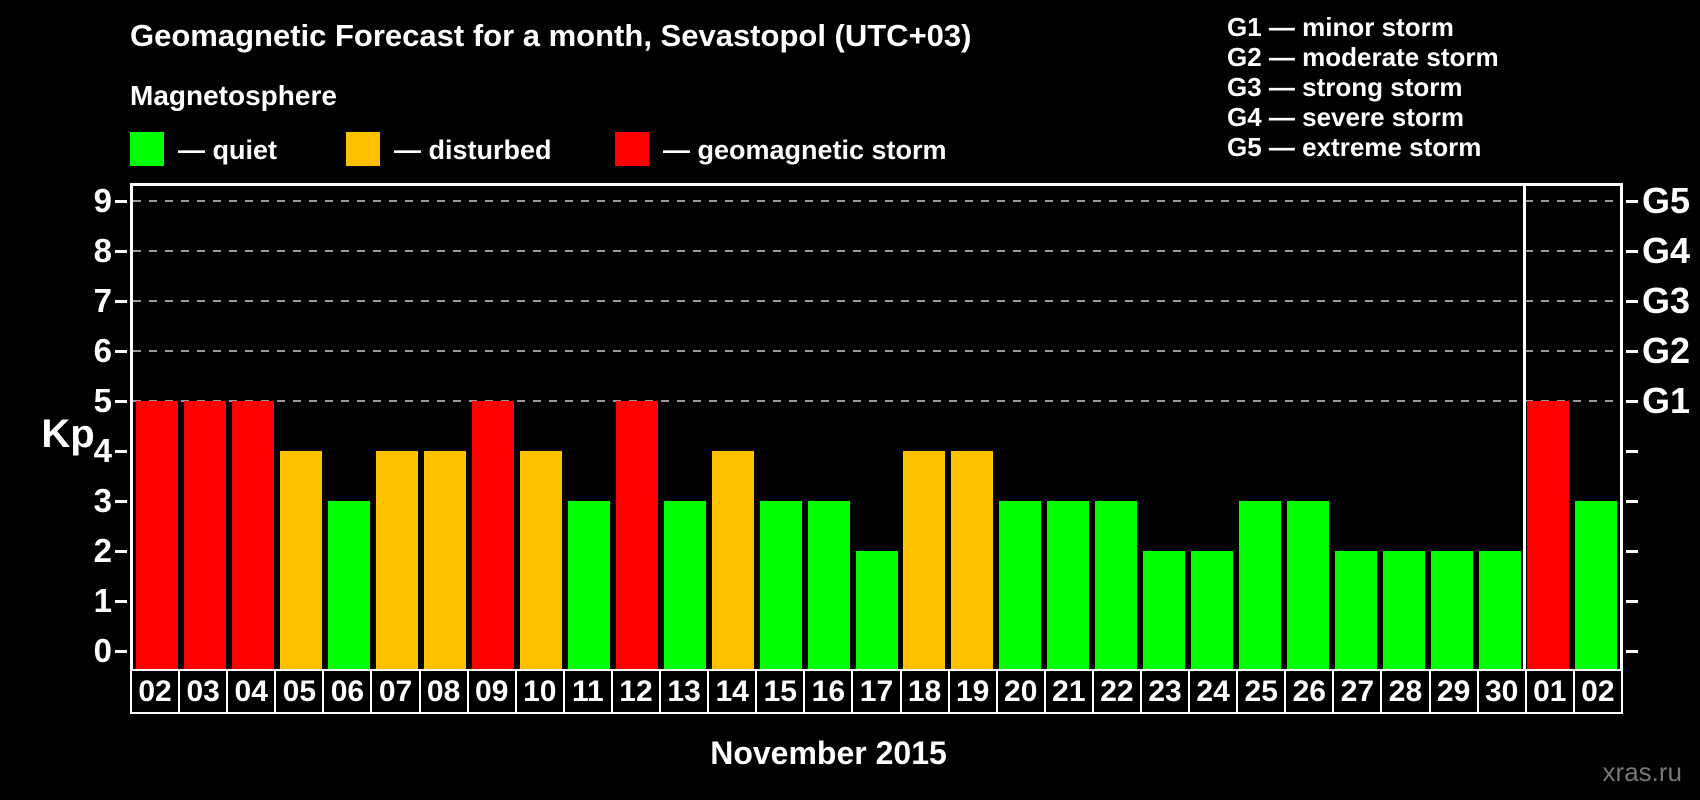  I want to click on kp-axis-value-7: 7, so click(102, 300).